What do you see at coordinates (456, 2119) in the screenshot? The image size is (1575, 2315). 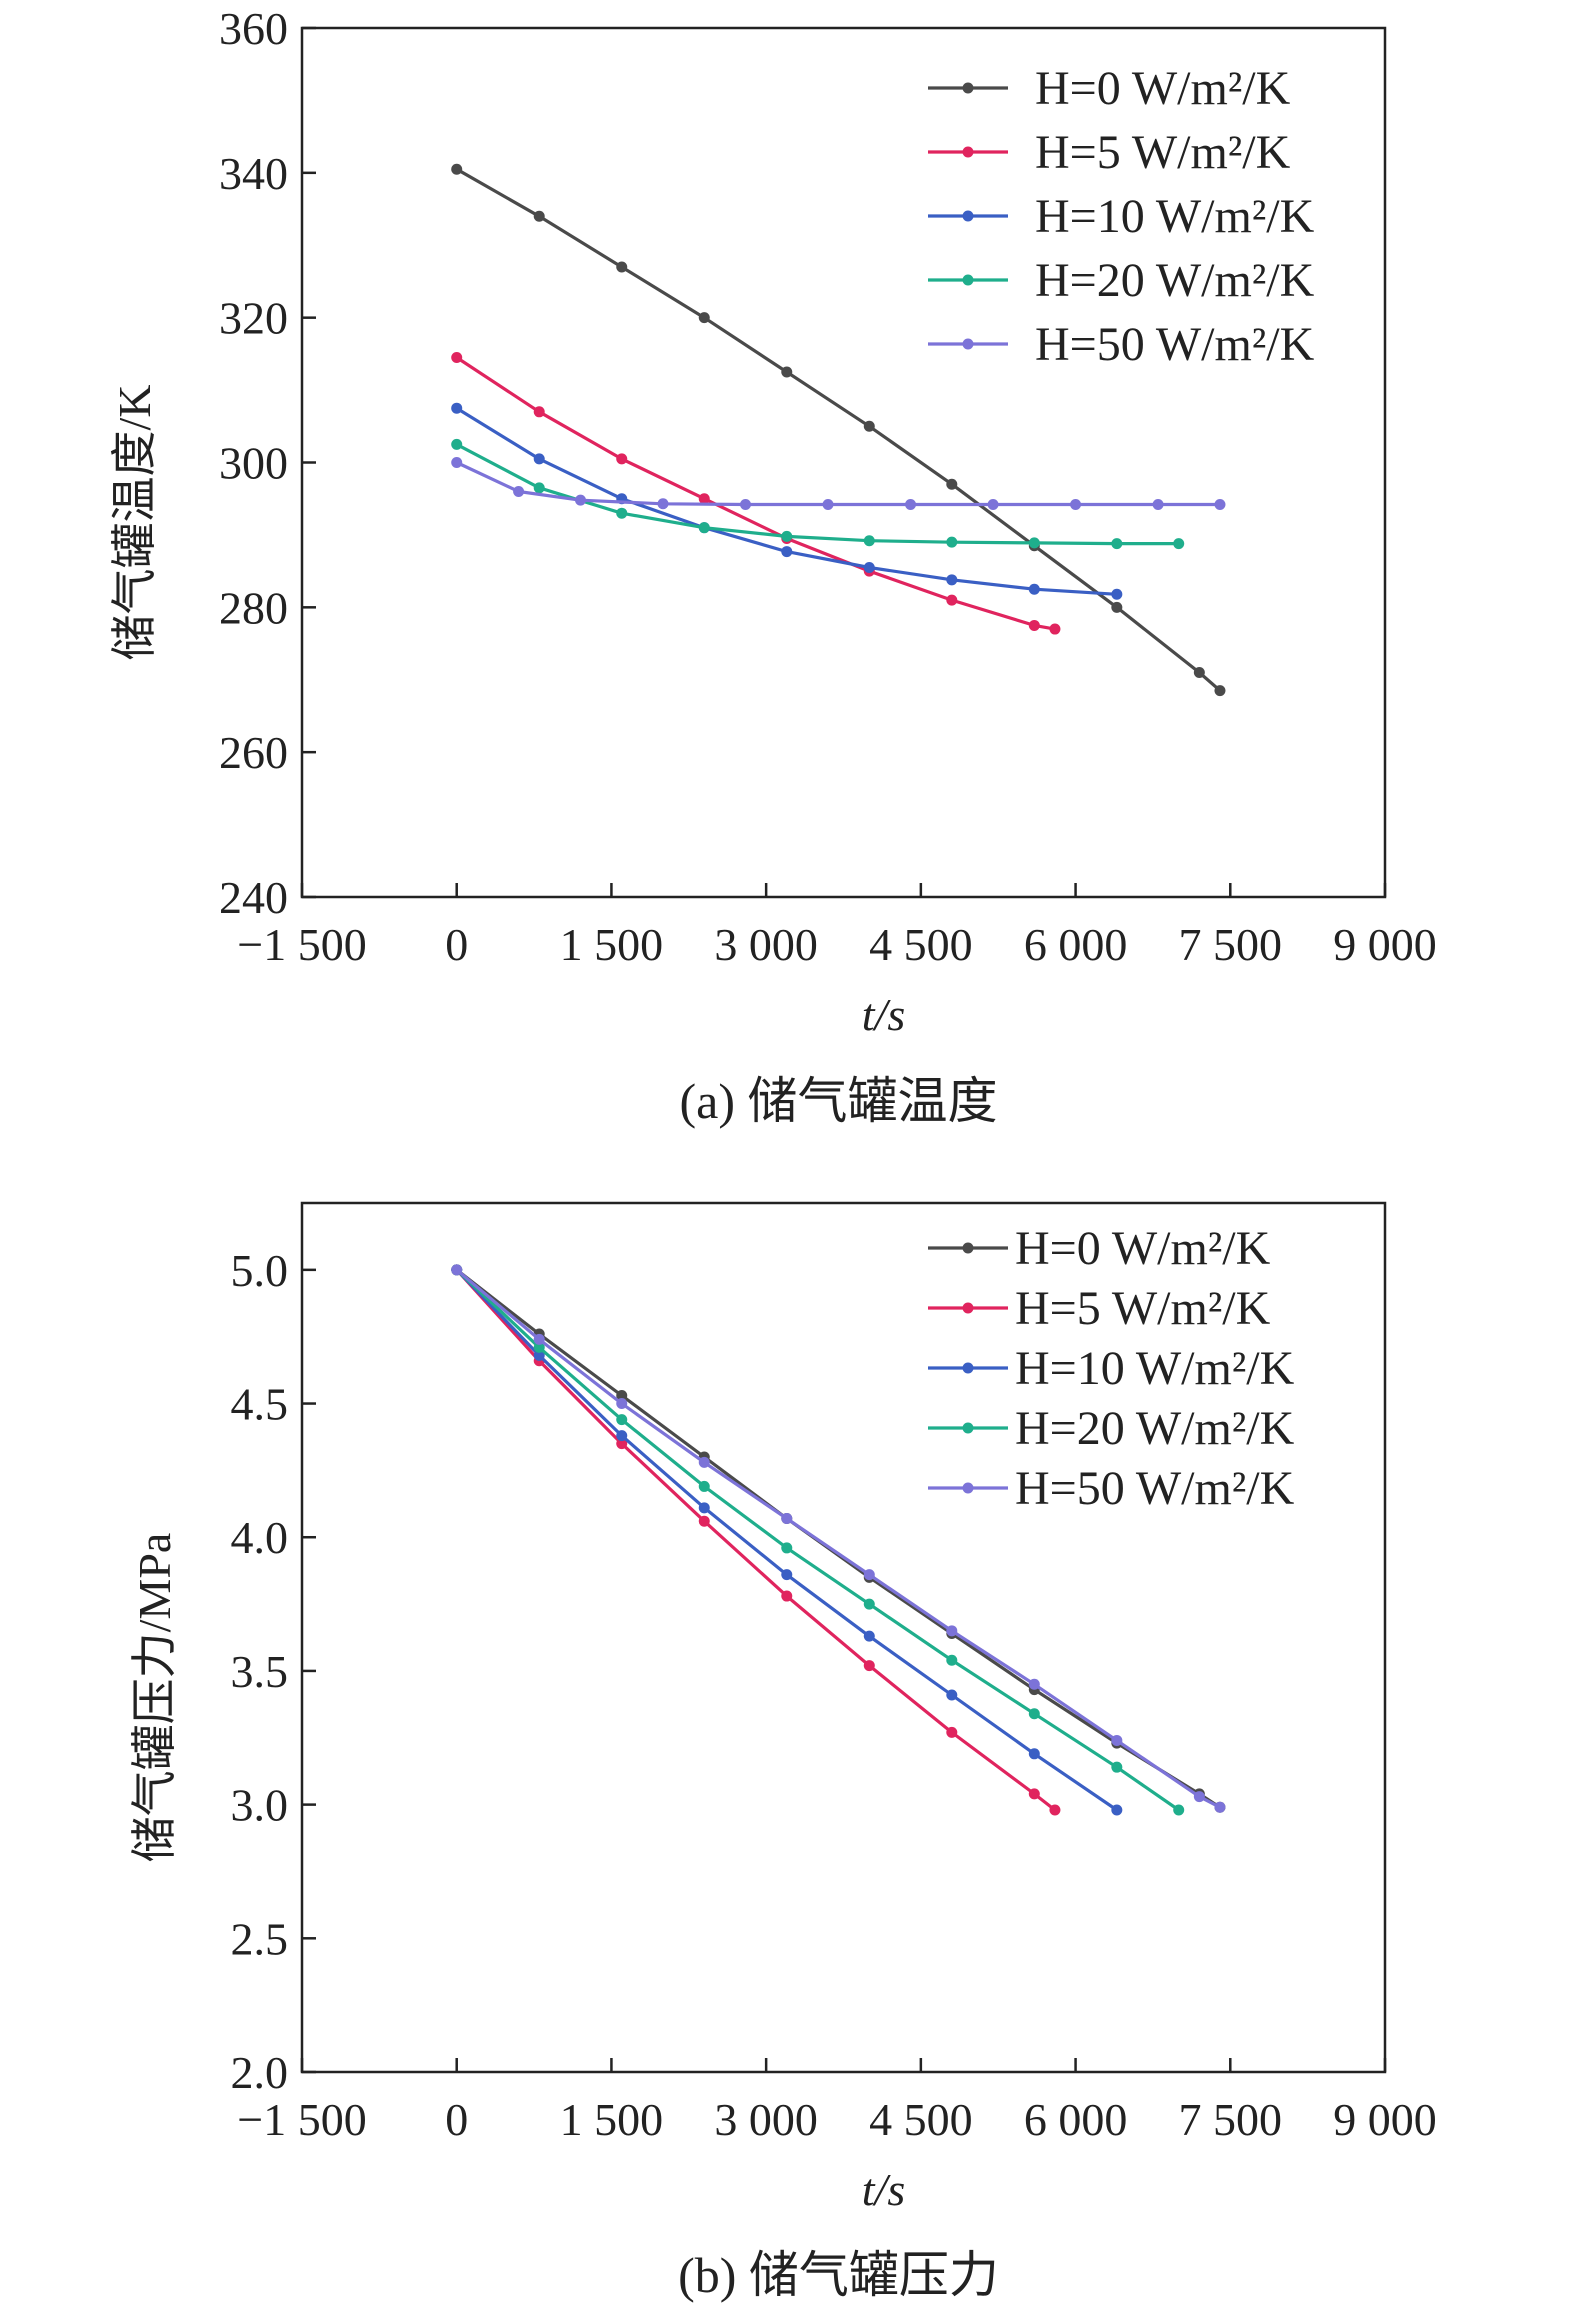 I see `x-tick-label: 0` at bounding box center [456, 2119].